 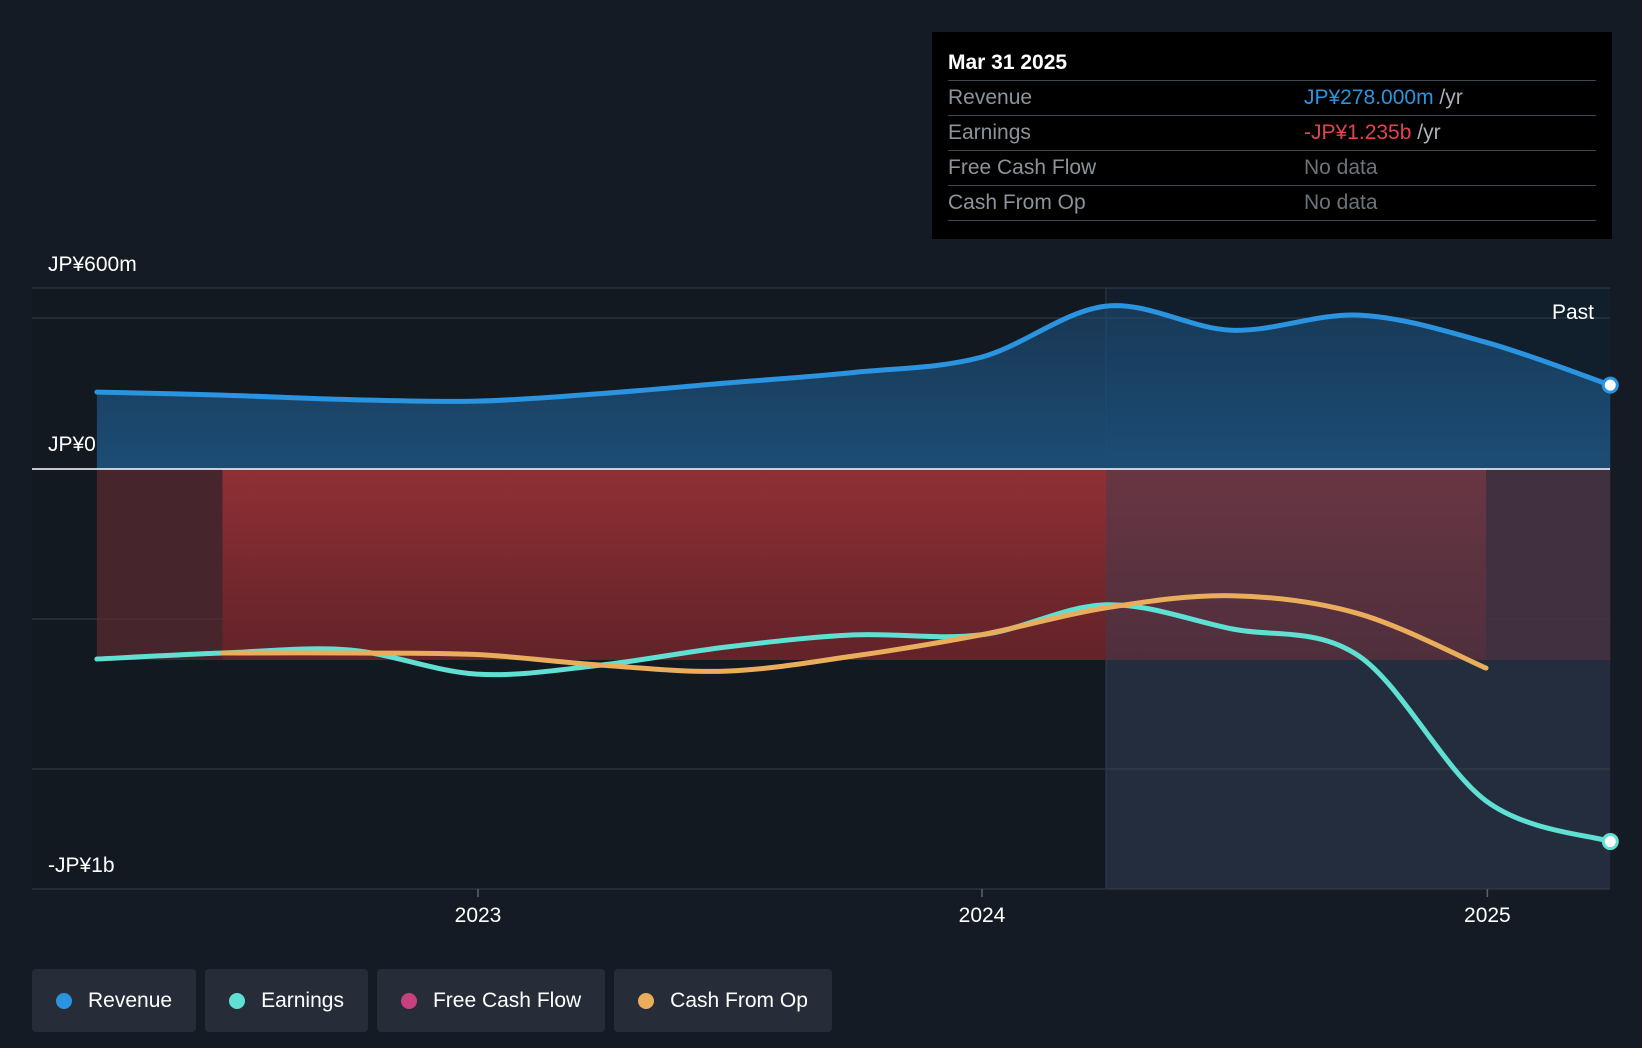 I want to click on legend-item-revenue: Revenue, so click(x=114, y=1000).